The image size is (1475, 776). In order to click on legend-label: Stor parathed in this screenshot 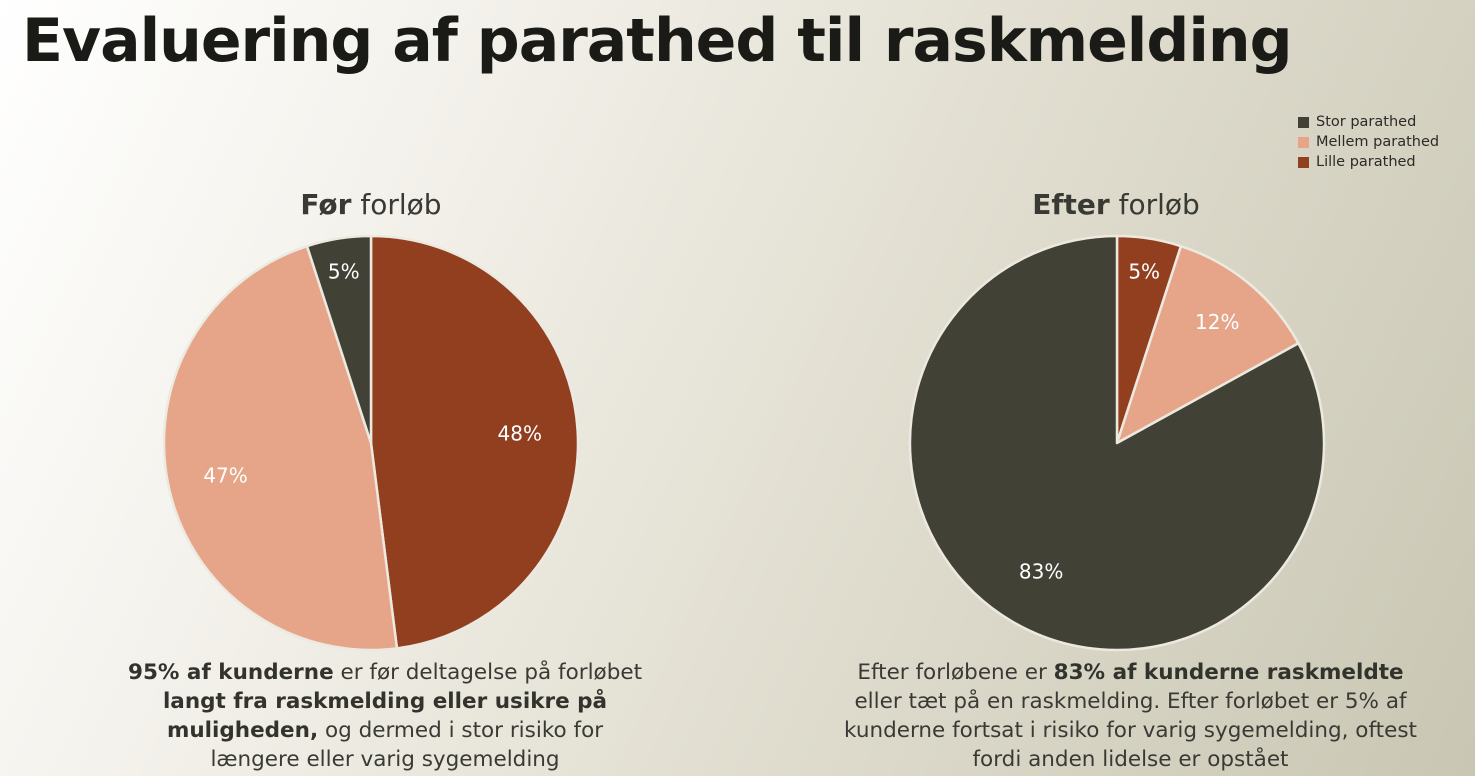, I will do `click(1366, 122)`.